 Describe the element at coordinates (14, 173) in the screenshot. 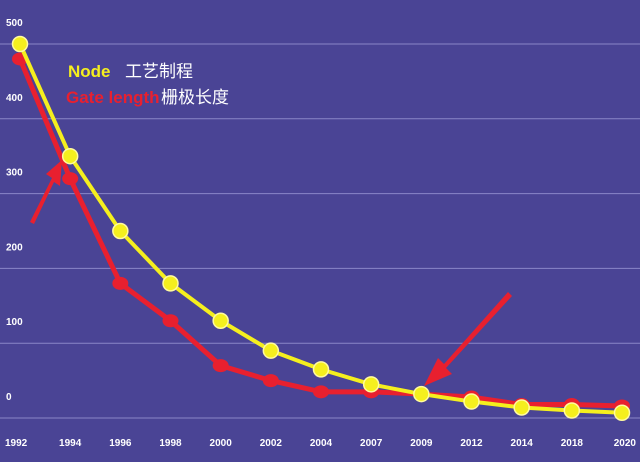

I see `y-tick-label: 300` at that location.